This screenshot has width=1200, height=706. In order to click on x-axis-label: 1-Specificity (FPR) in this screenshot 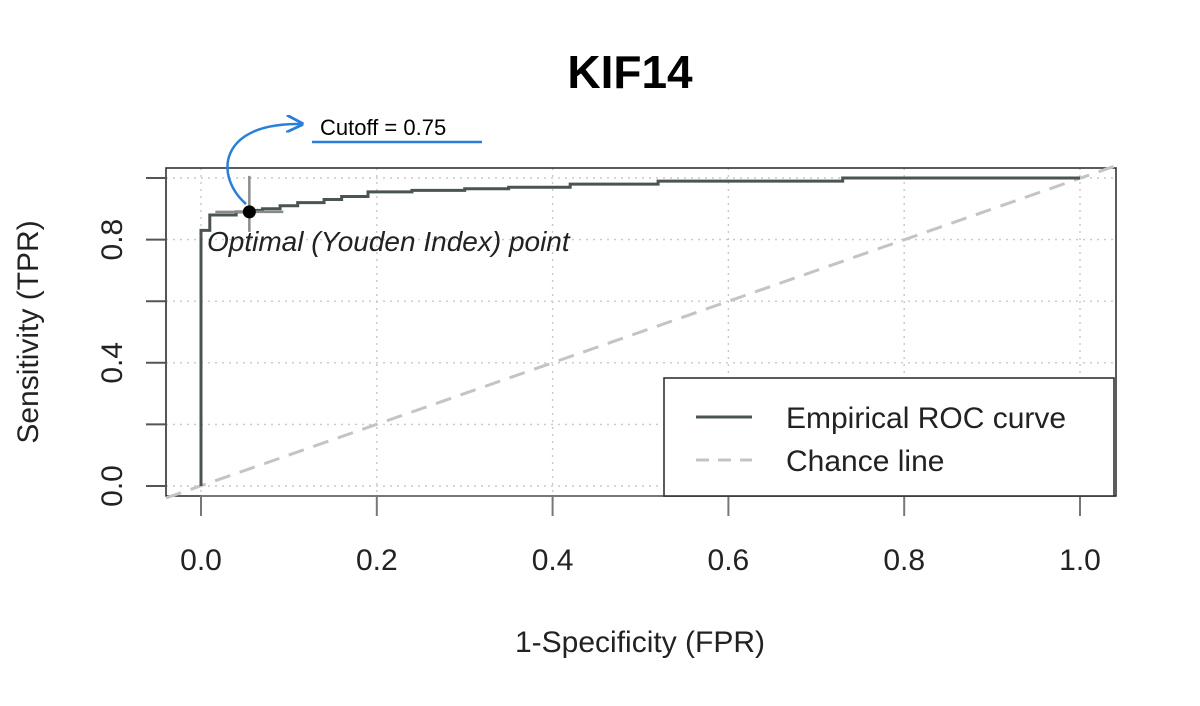, I will do `click(640, 642)`.